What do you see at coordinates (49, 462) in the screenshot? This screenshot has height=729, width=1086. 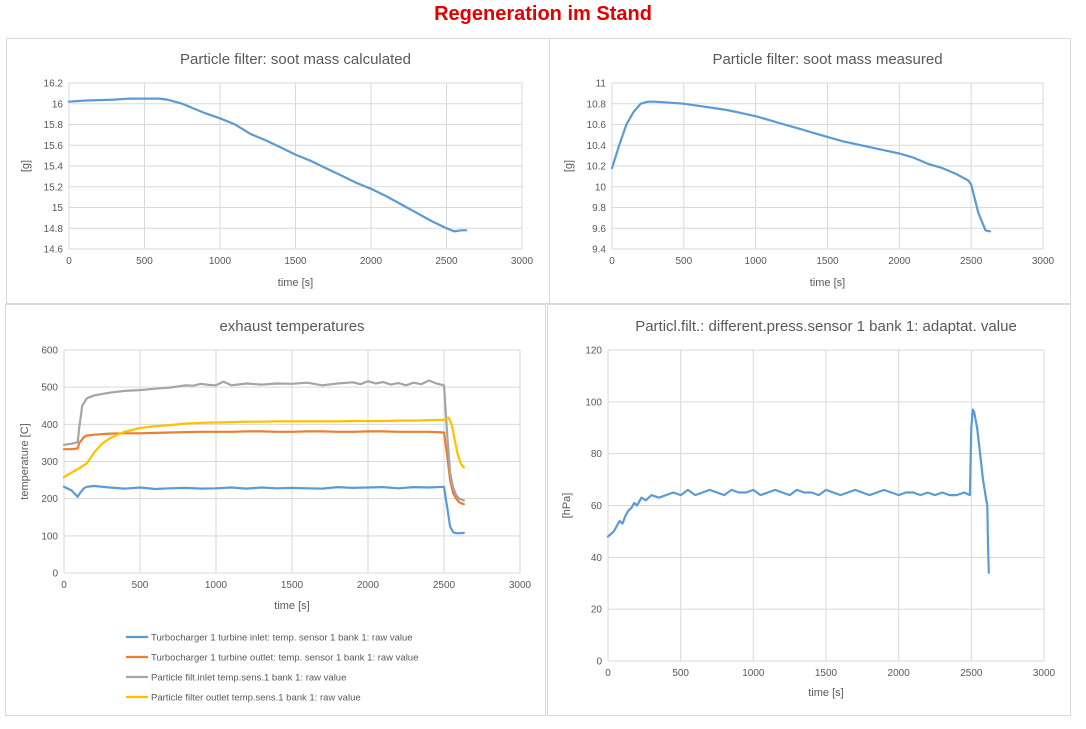 I see `y-tick-label: 300` at bounding box center [49, 462].